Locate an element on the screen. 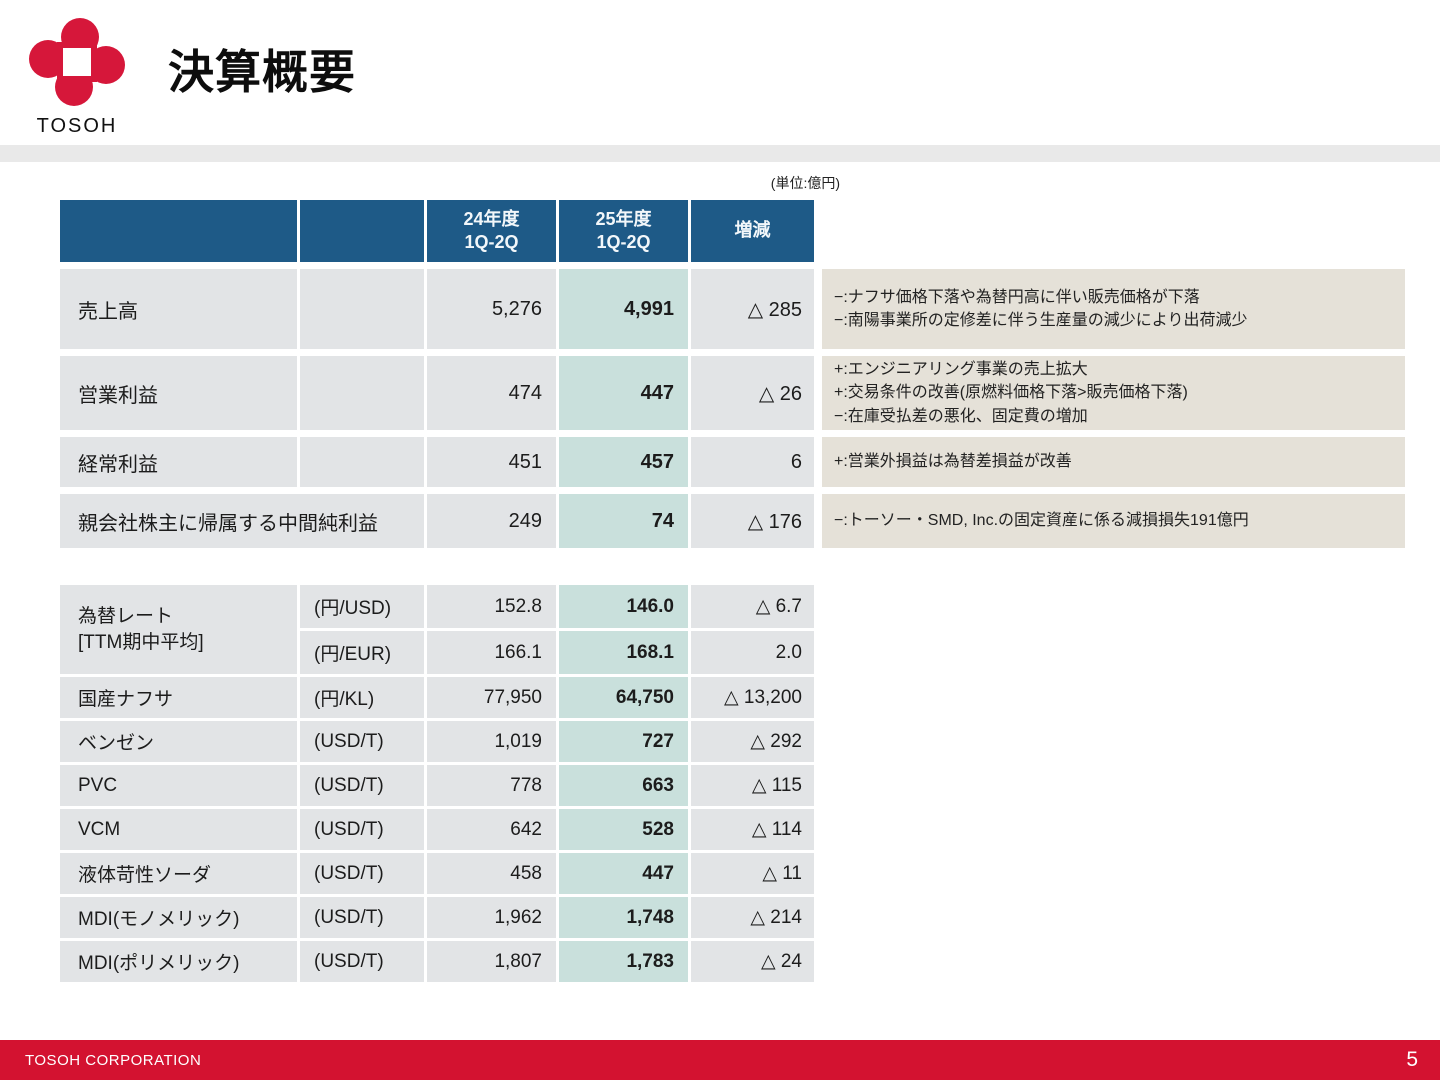  summary-fy25-value: 4,991 is located at coordinates (623, 309).